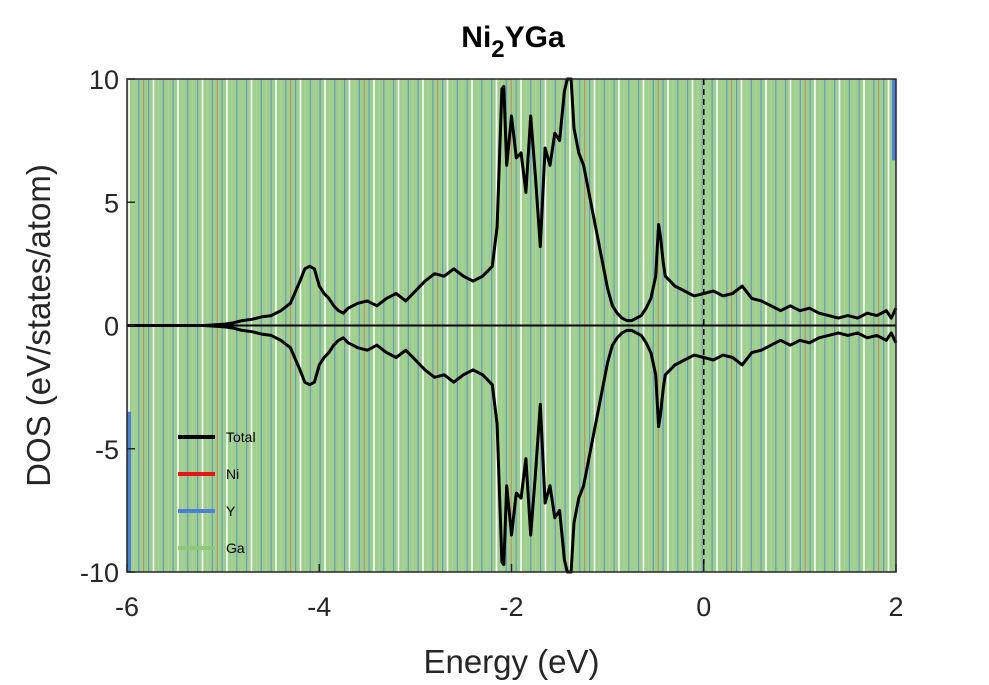 Image resolution: width=989 pixels, height=685 pixels. I want to click on x-tick-label: -4, so click(319, 607).